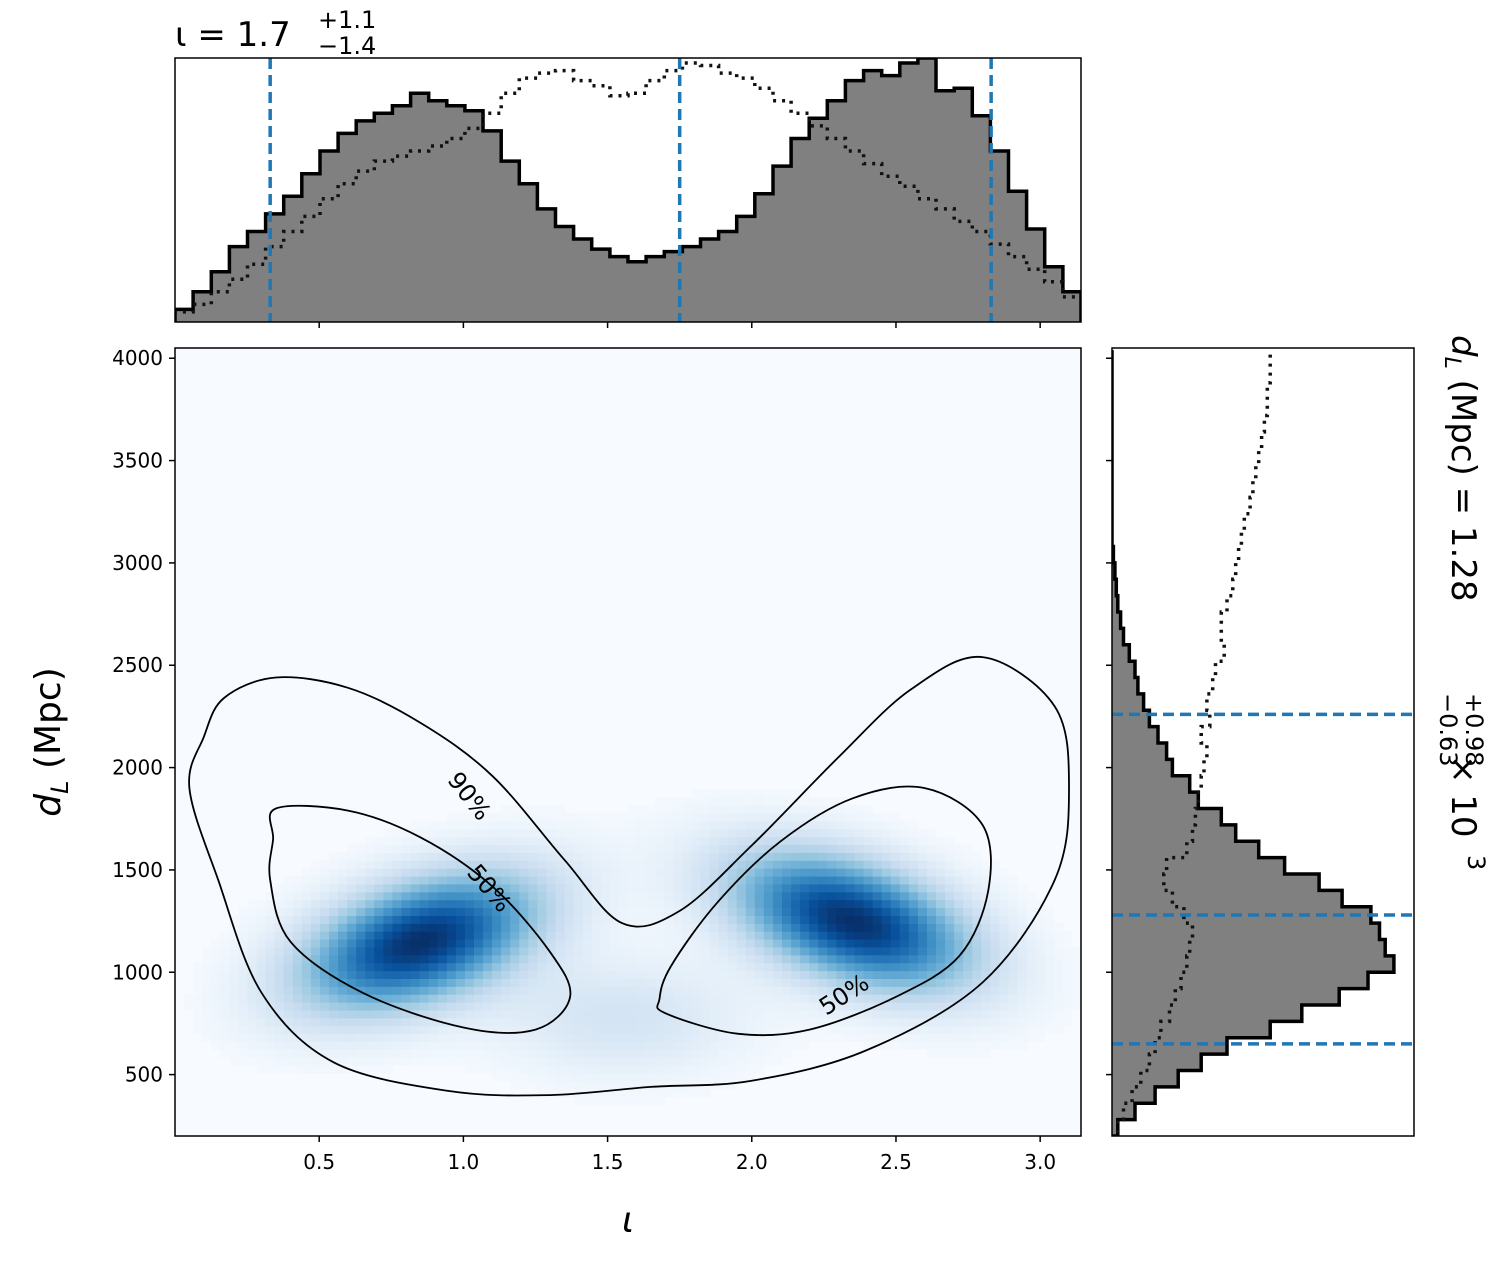 Image resolution: width=1502 pixels, height=1263 pixels. I want to click on right-marginal-panel, so click(1263, 743).